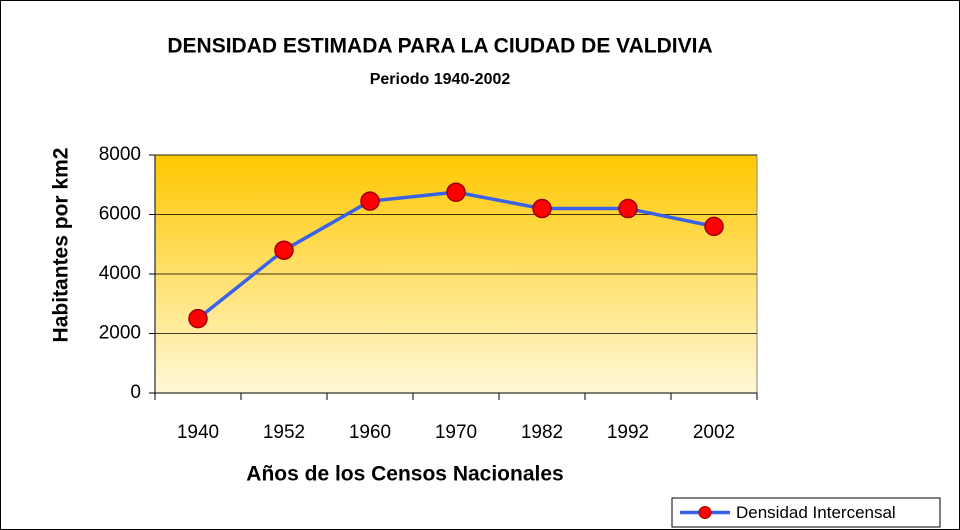 The height and width of the screenshot is (530, 960). I want to click on chart-subtitle: Periodo 1940-2002, so click(440, 79).